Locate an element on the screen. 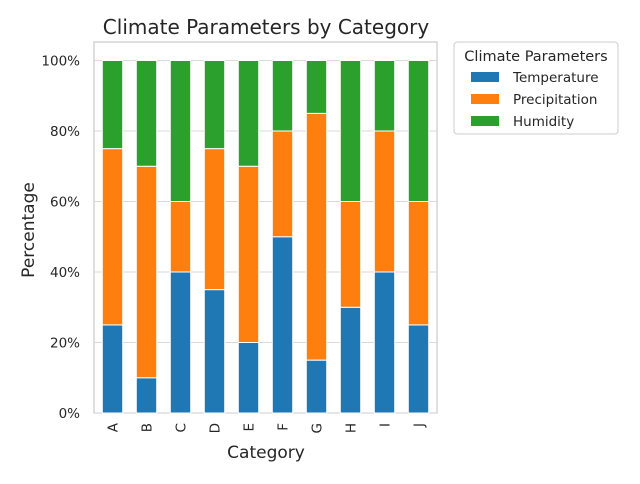 The image size is (640, 484). x-tick-label: G is located at coordinates (318, 428).